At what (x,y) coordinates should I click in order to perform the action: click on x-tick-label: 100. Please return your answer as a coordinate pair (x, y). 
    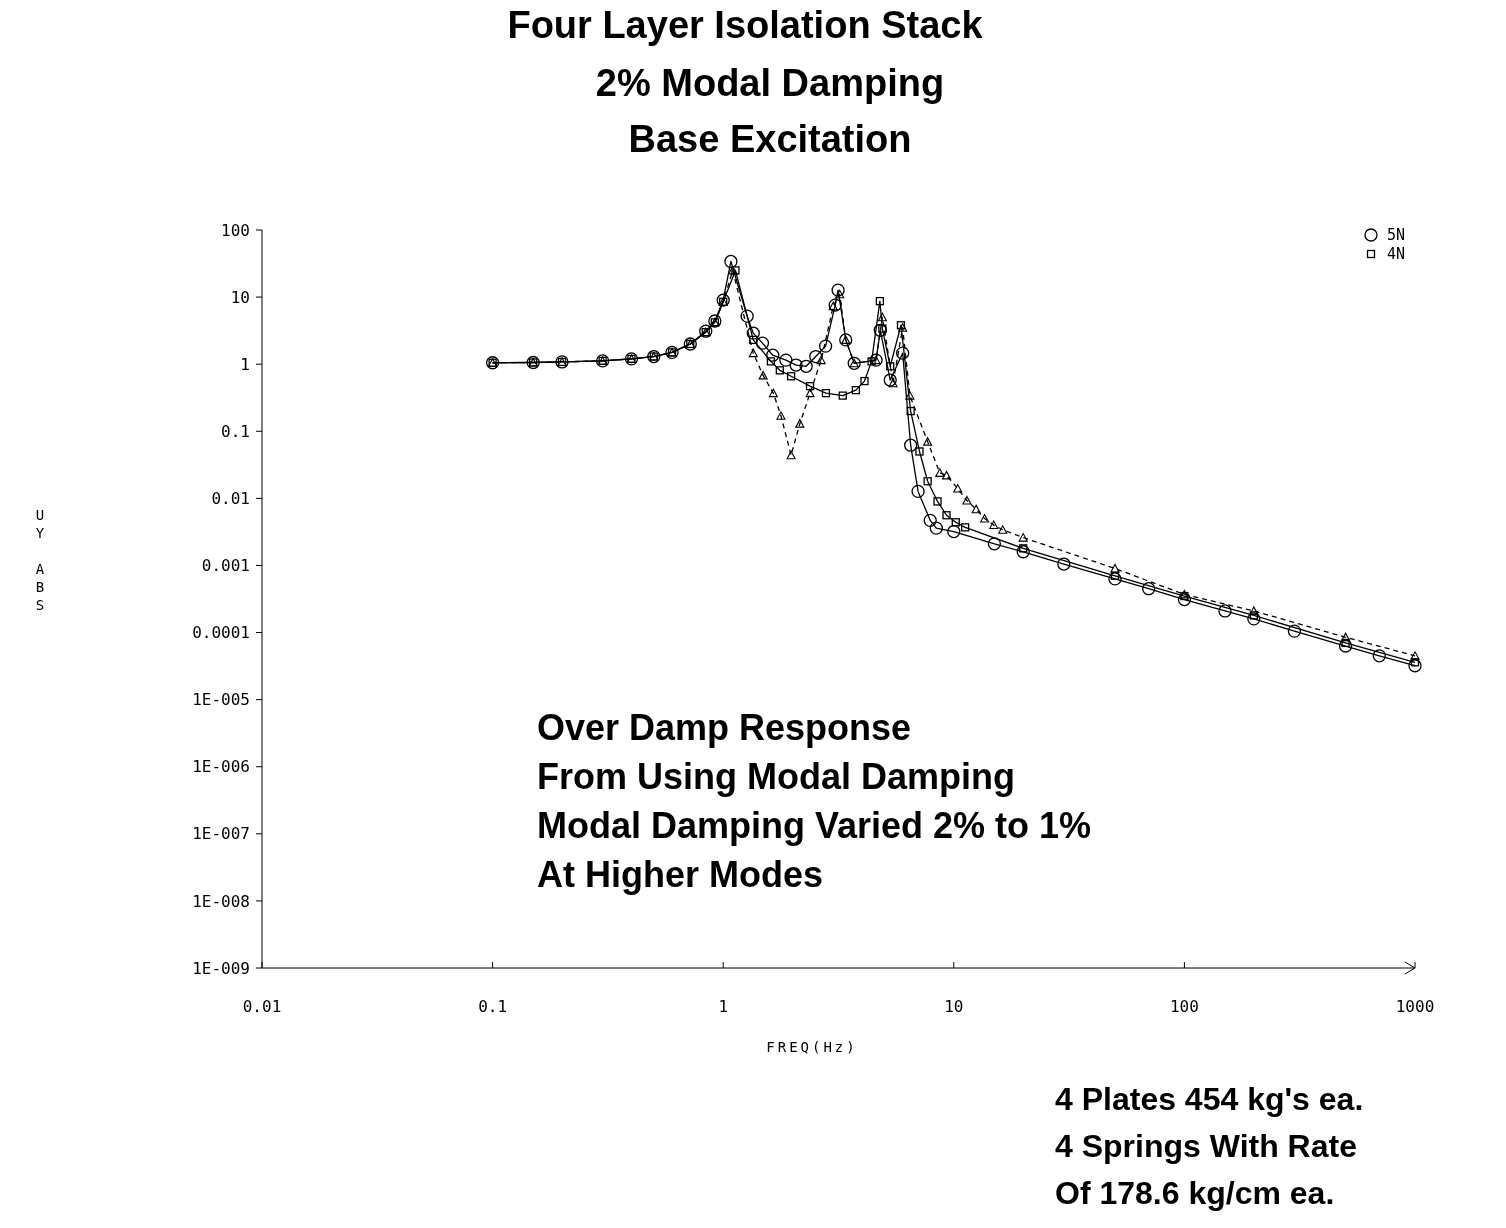
    Looking at the image, I should click on (1184, 1006).